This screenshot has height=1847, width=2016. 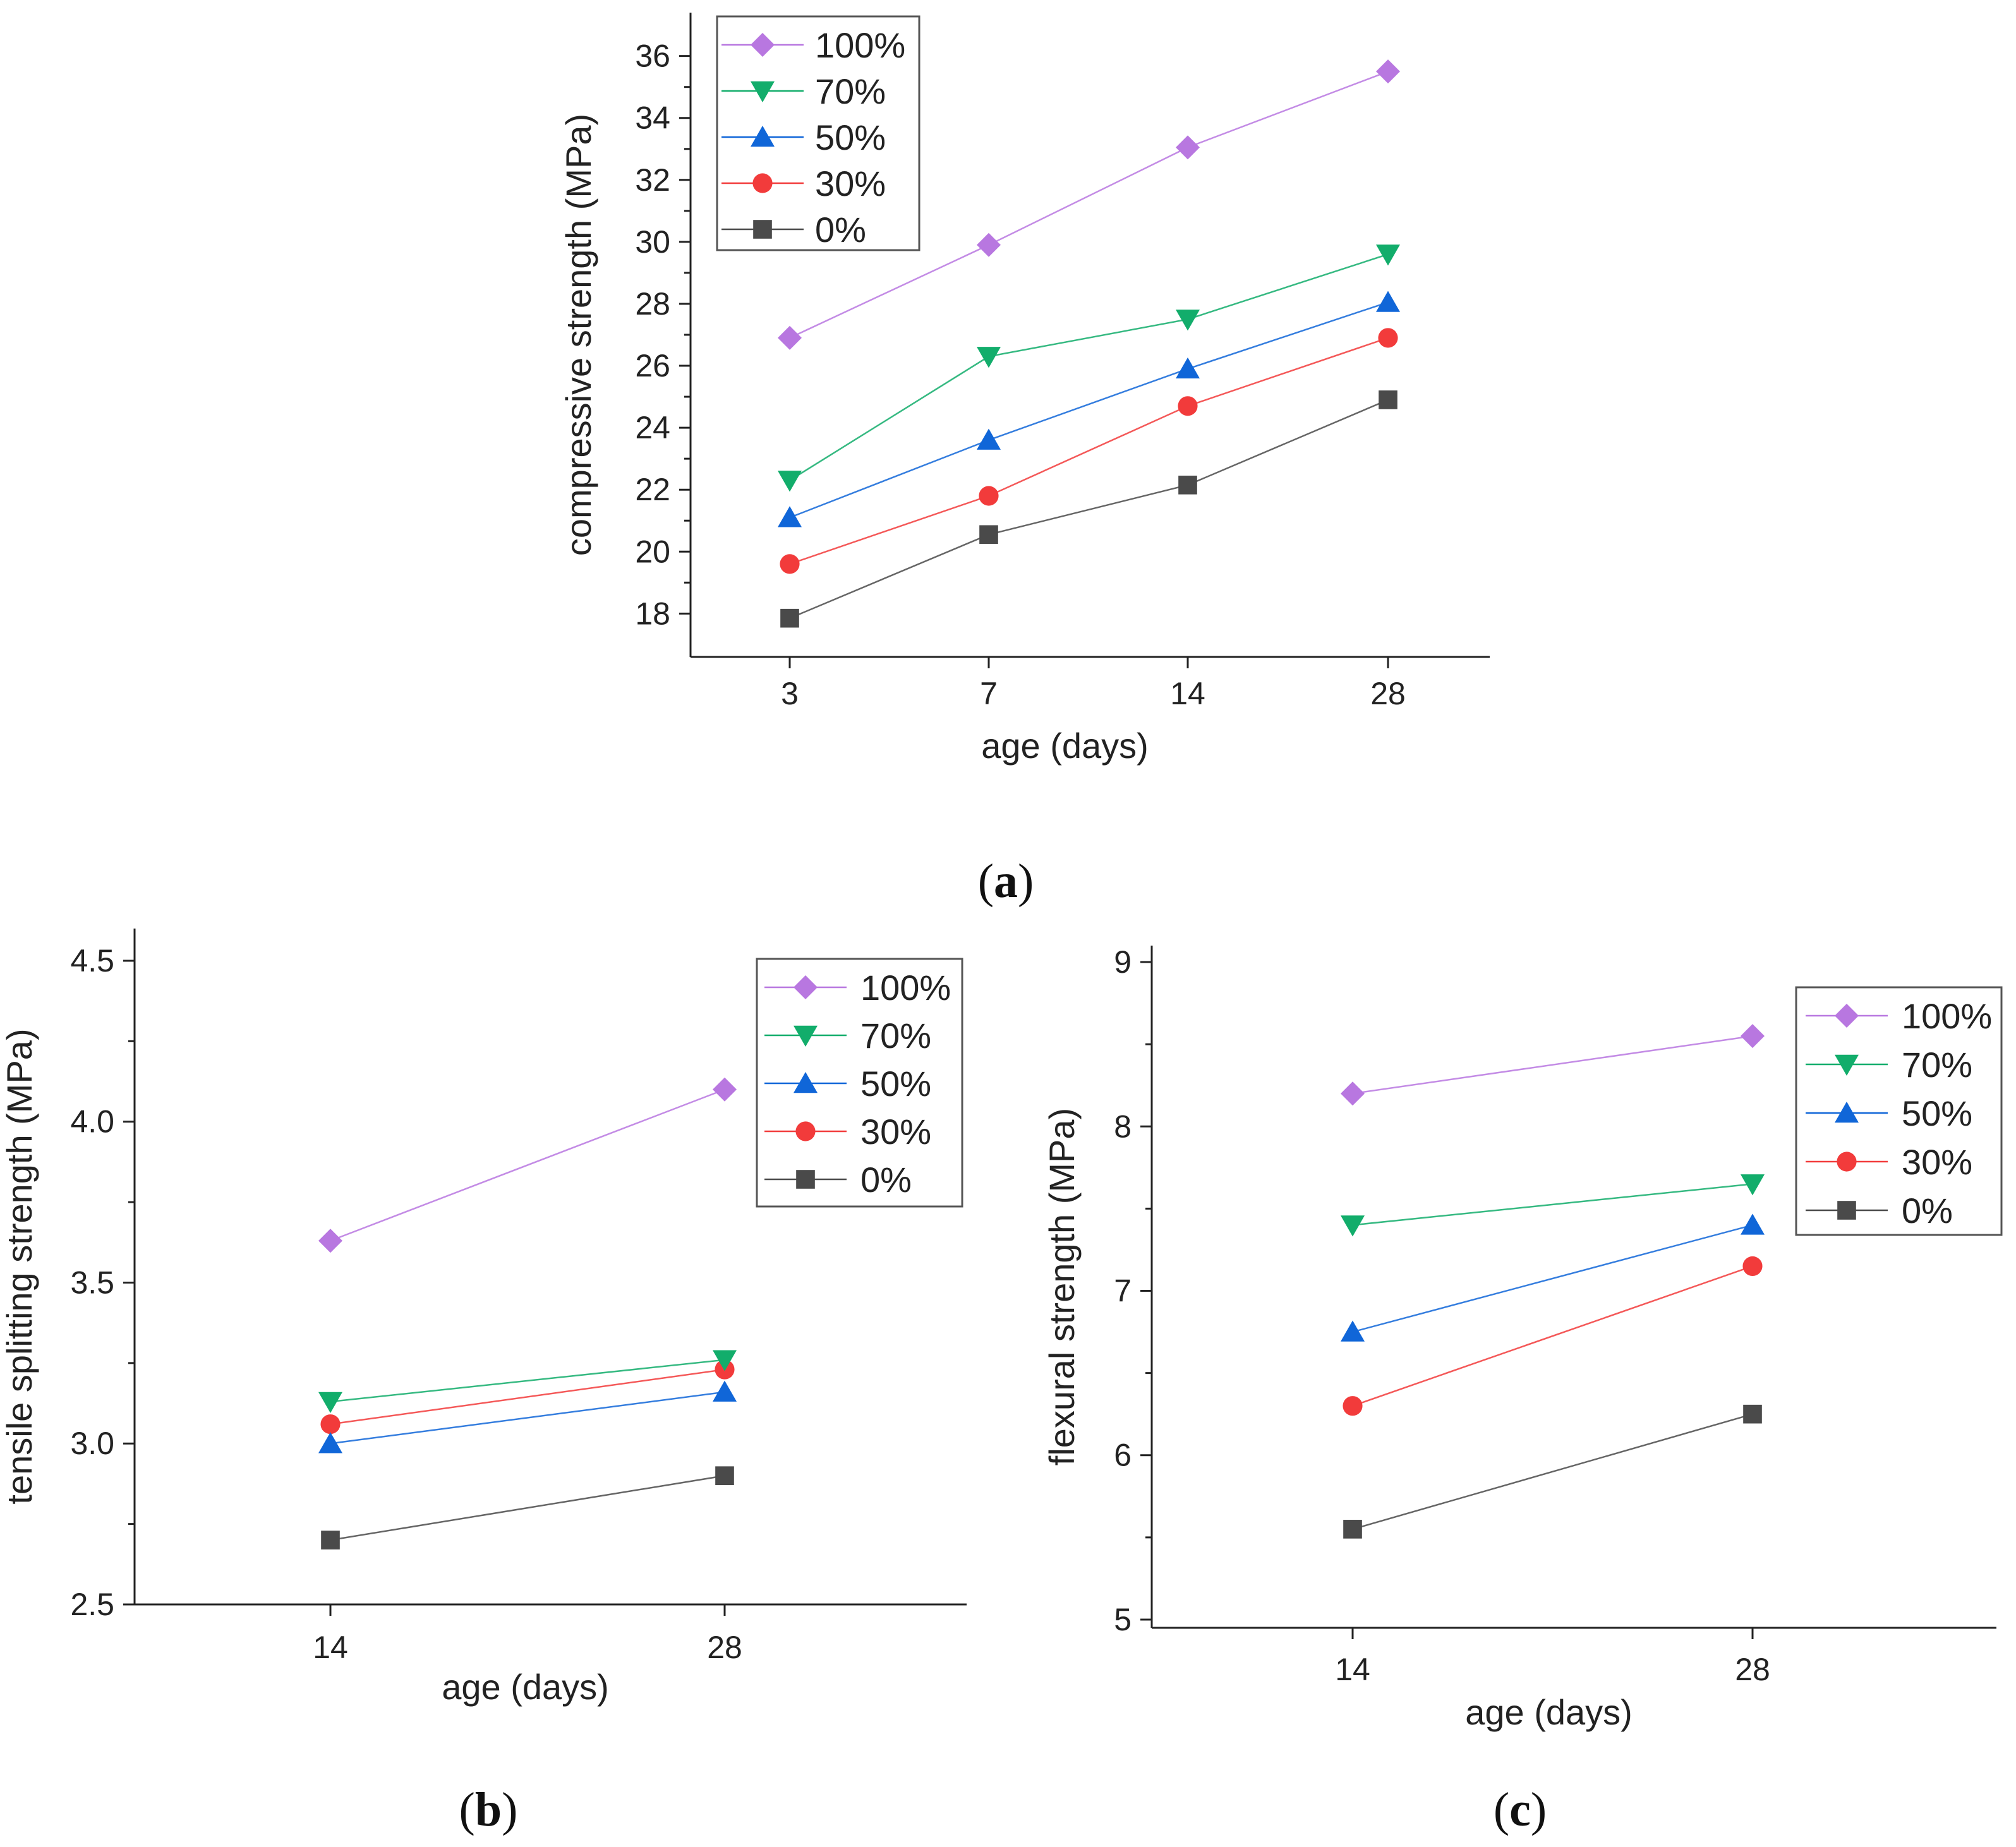 What do you see at coordinates (1552, 1204) in the screenshot?
I see `series-line-70pct` at bounding box center [1552, 1204].